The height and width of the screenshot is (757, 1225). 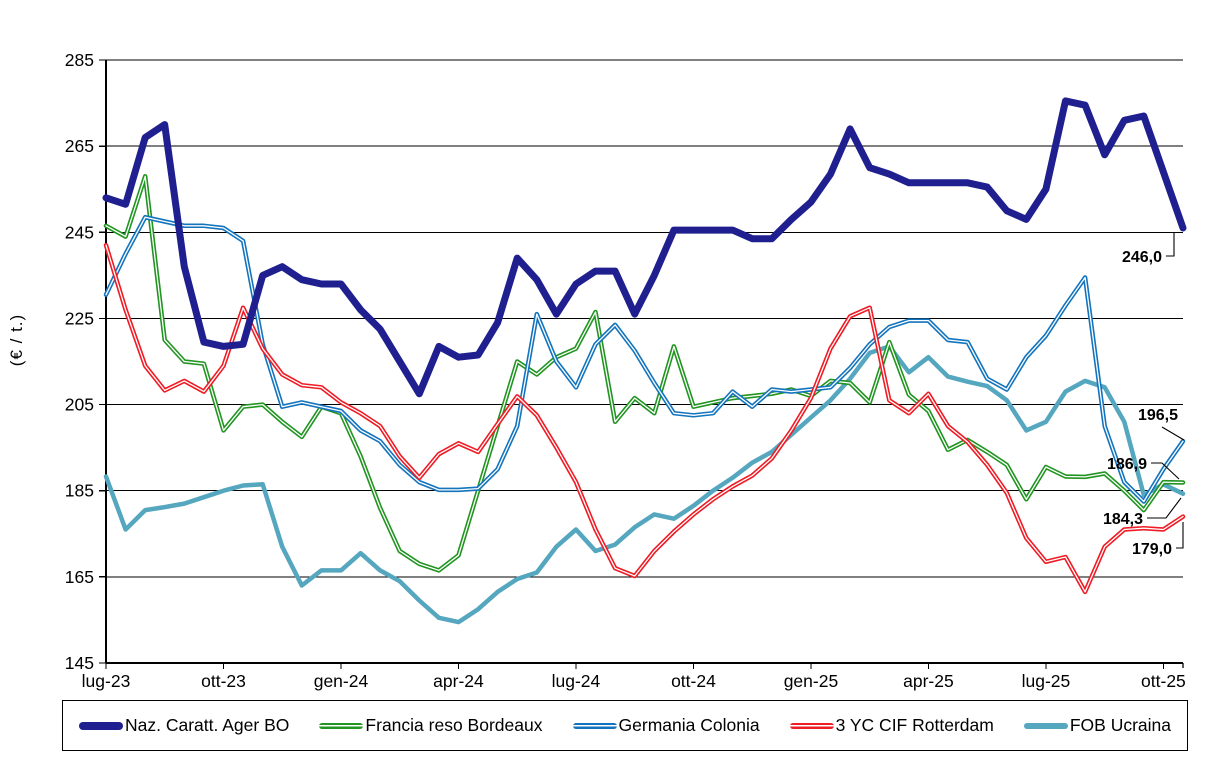 I want to click on legend-label-fob-ucraina: FOB Ucraina, so click(x=1120, y=725).